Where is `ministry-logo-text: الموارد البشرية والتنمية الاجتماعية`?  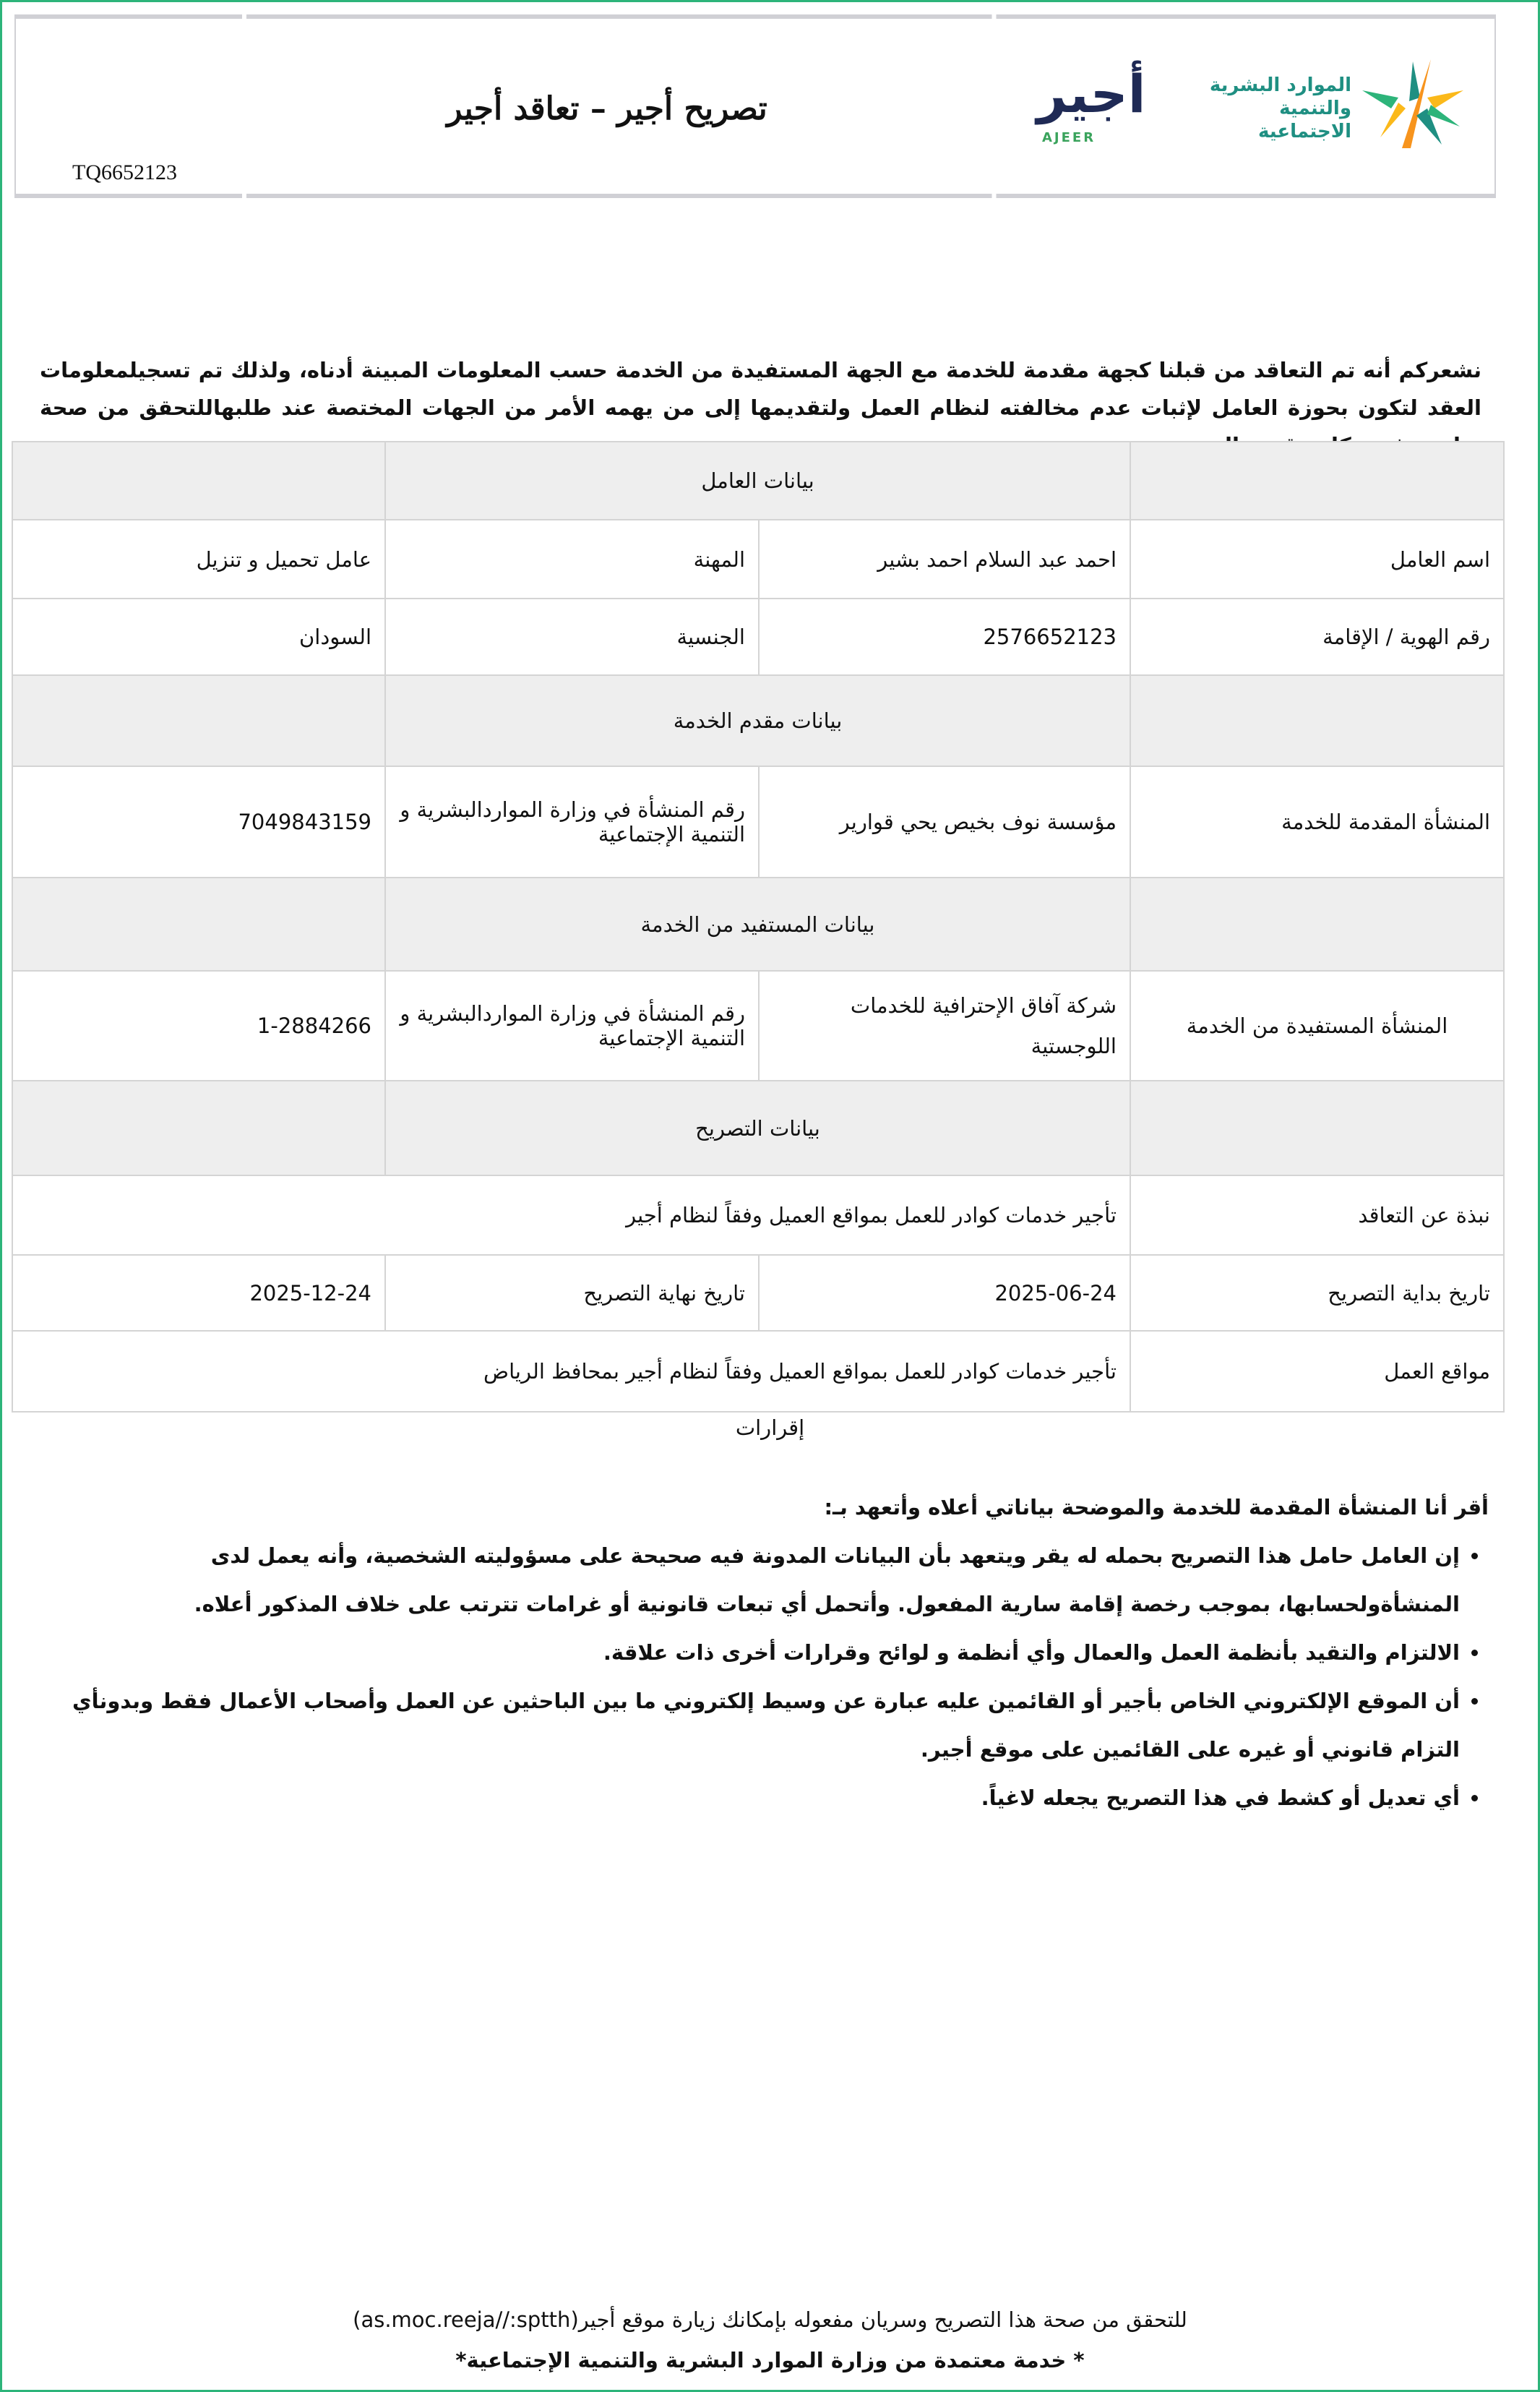 ministry-logo-text: الموارد البشرية والتنمية الاجتماعية is located at coordinates (1280, 108).